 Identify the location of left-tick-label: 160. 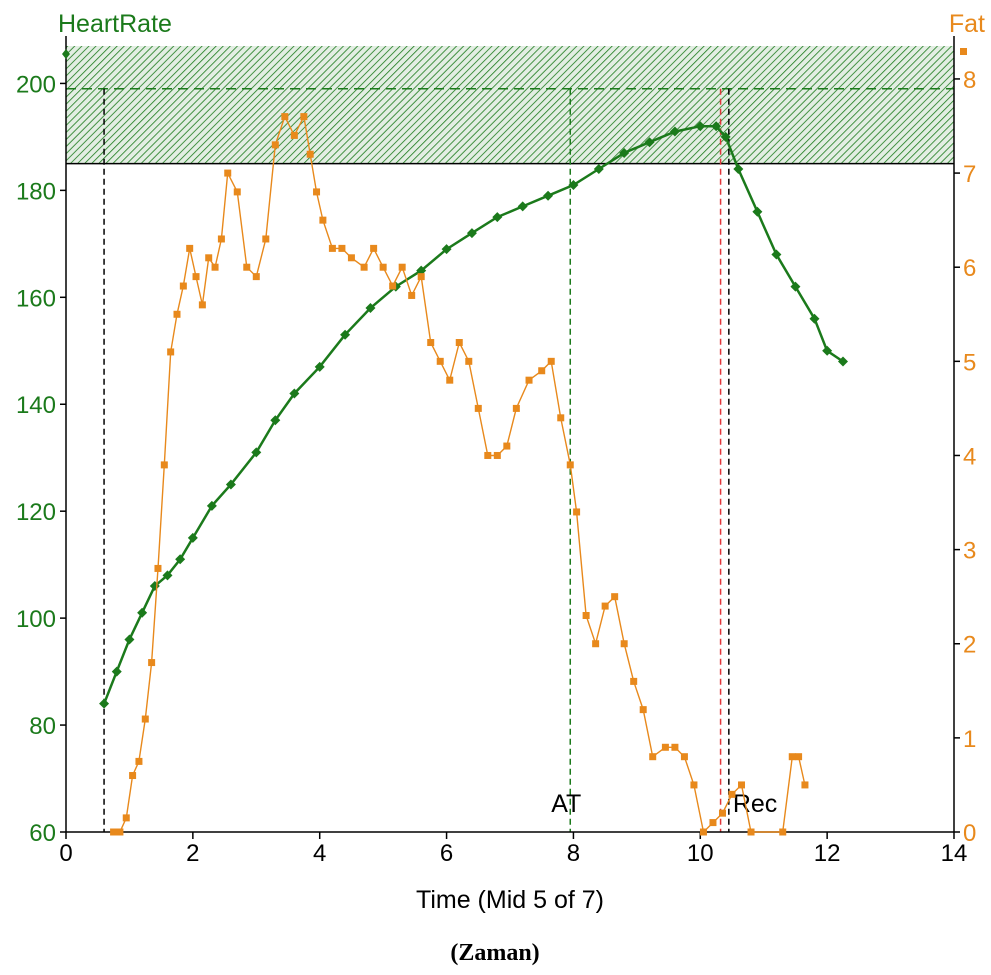
(36, 298).